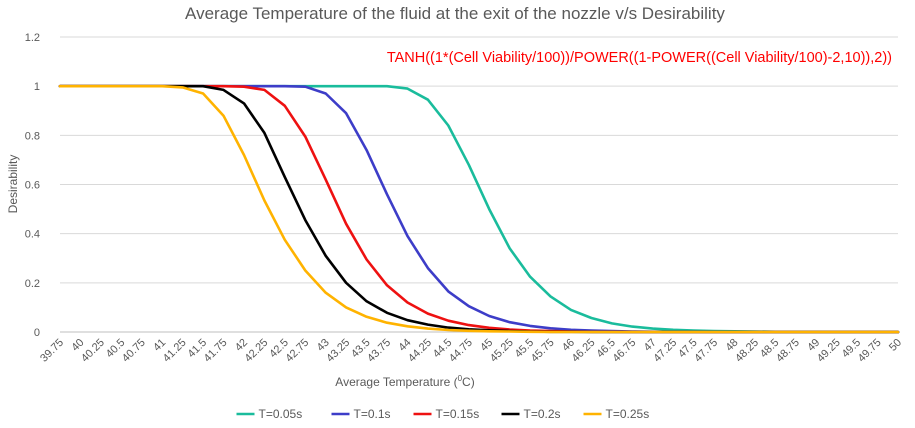 The height and width of the screenshot is (428, 915). Describe the element at coordinates (175, 351) in the screenshot. I see `x-tick-label: 41.25` at that location.